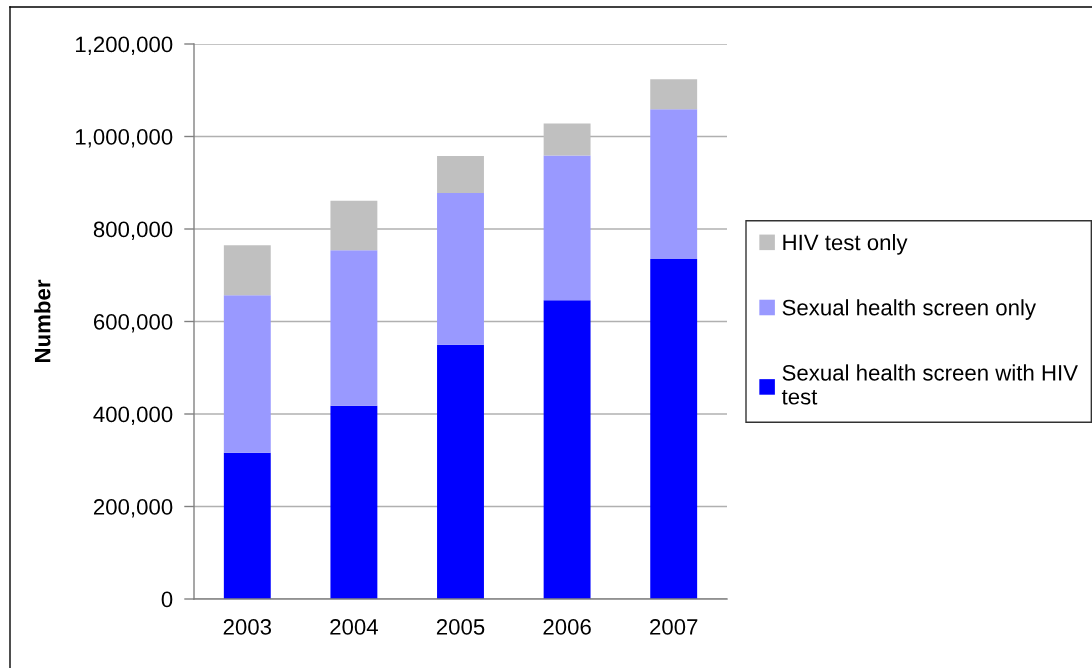 This screenshot has width=1092, height=668. I want to click on legend-label: Sexual health screen with HIV test, so click(929, 384).